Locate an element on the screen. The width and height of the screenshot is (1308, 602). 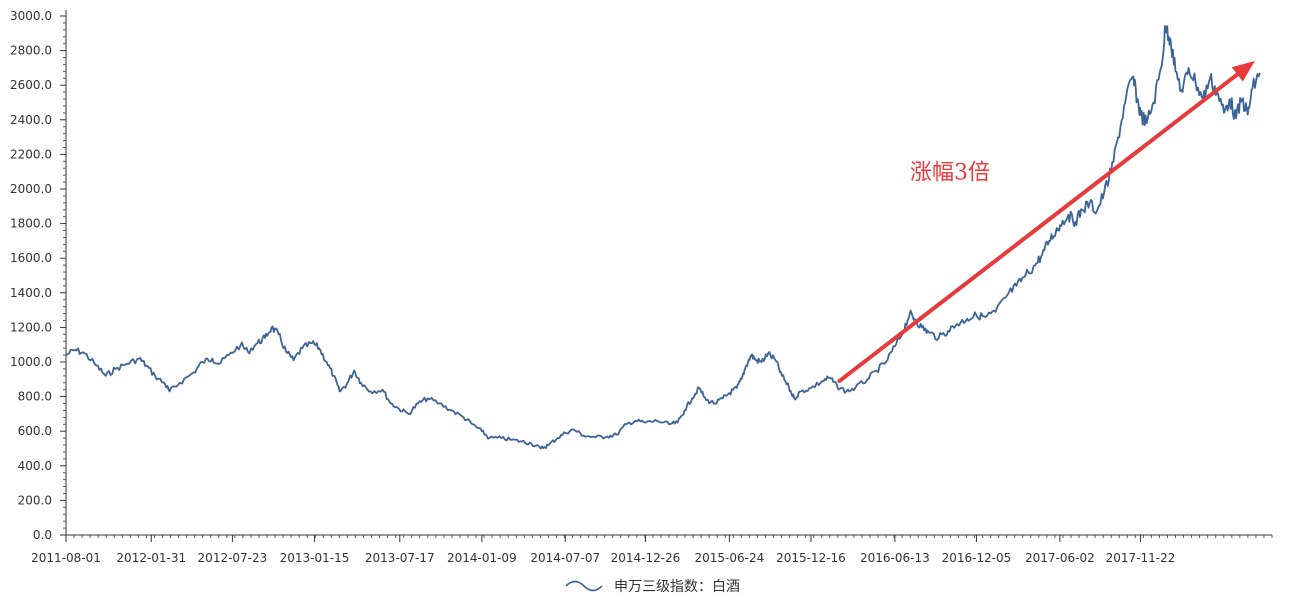
x-tick-label: 2011-08-01 is located at coordinates (66, 558).